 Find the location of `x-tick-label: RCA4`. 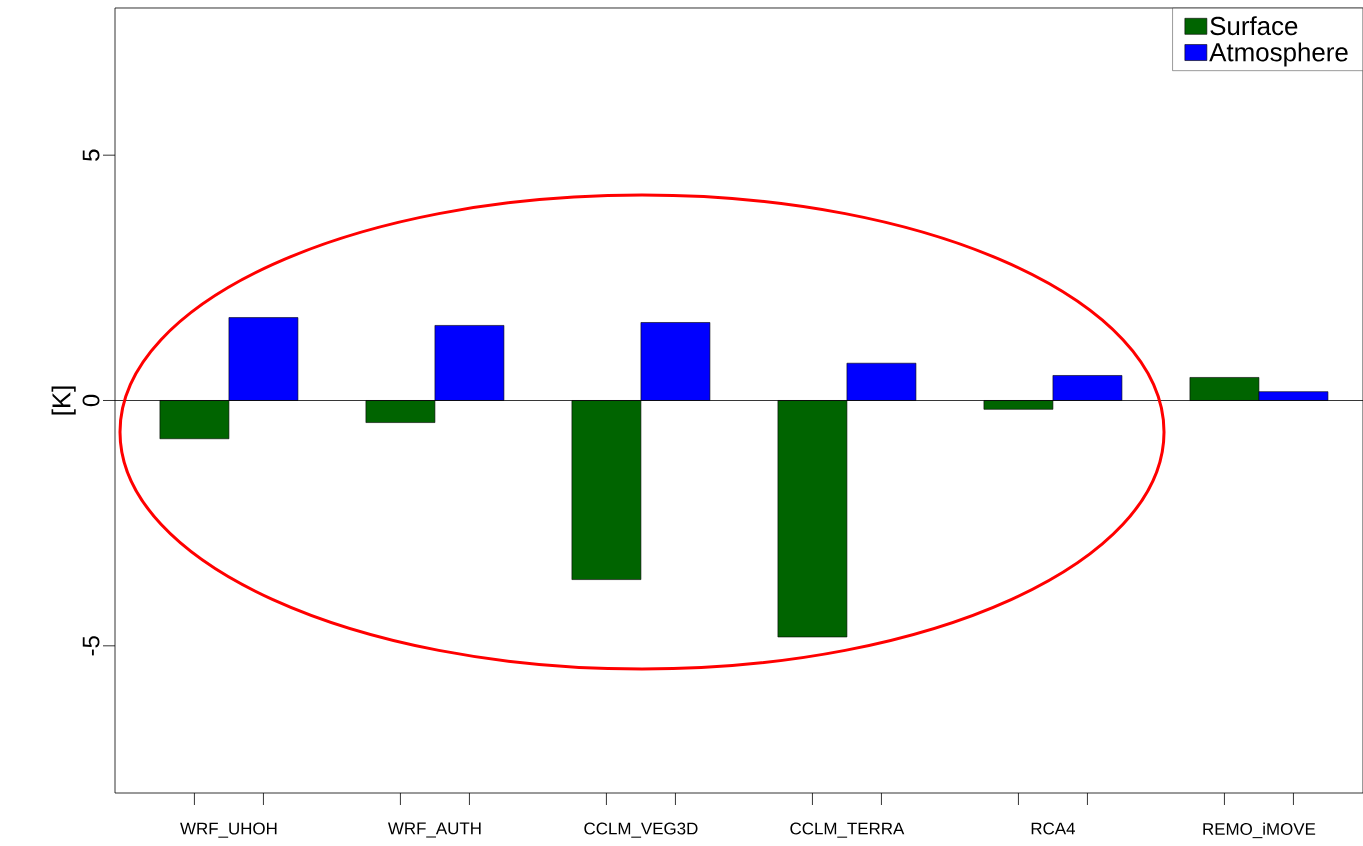

x-tick-label: RCA4 is located at coordinates (1053, 828).